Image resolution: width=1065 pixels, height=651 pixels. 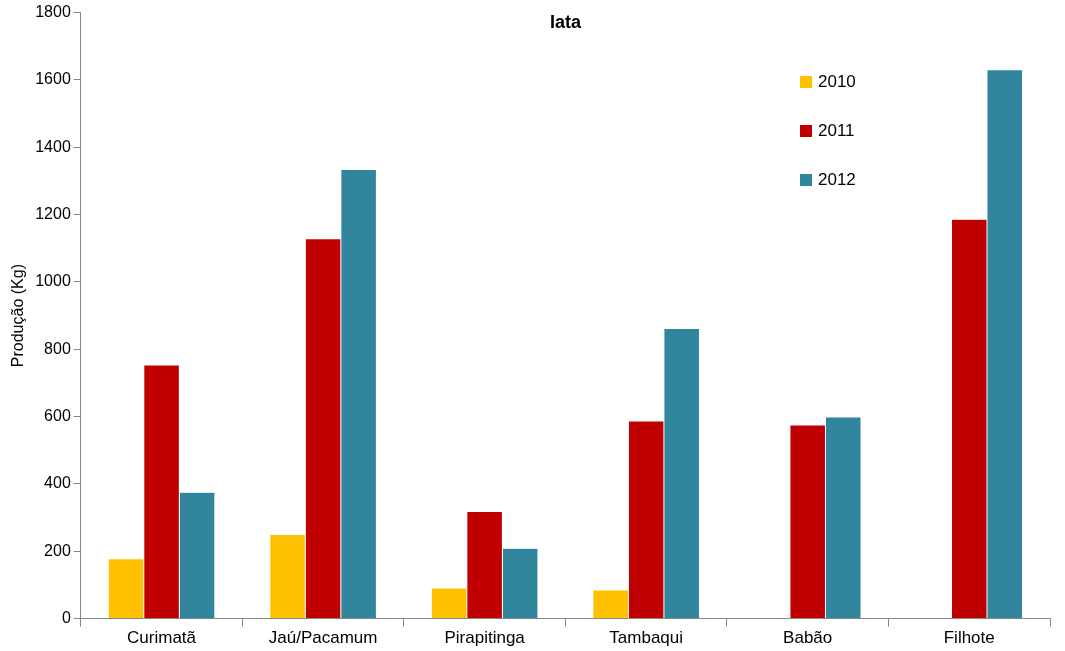 I want to click on y-tick-label: 1000, so click(x=53, y=281).